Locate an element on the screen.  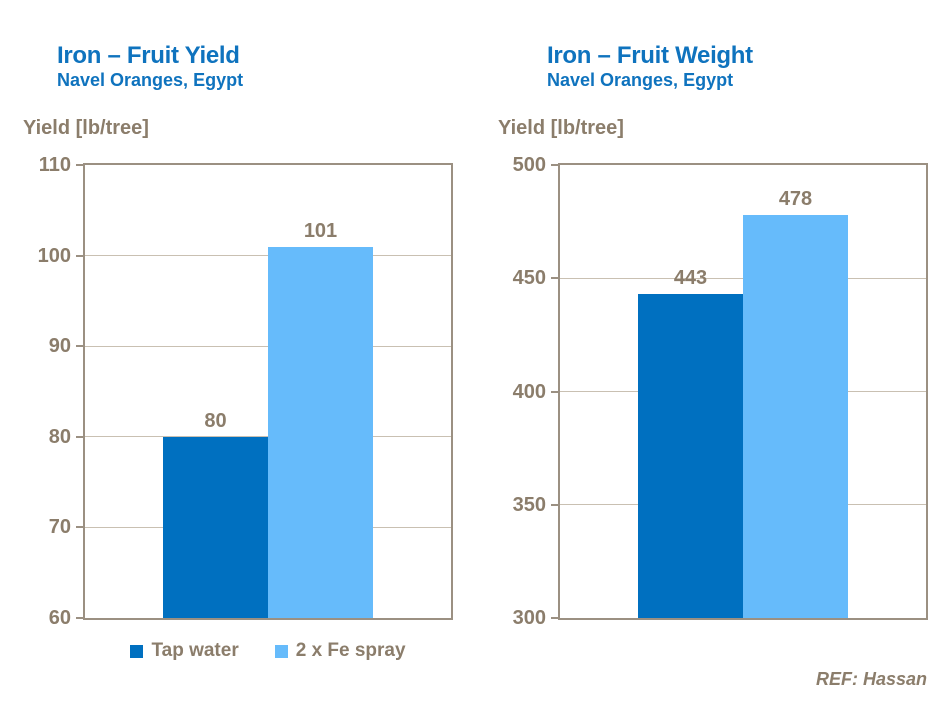
bar-value-label: 80 is located at coordinates (215, 420).